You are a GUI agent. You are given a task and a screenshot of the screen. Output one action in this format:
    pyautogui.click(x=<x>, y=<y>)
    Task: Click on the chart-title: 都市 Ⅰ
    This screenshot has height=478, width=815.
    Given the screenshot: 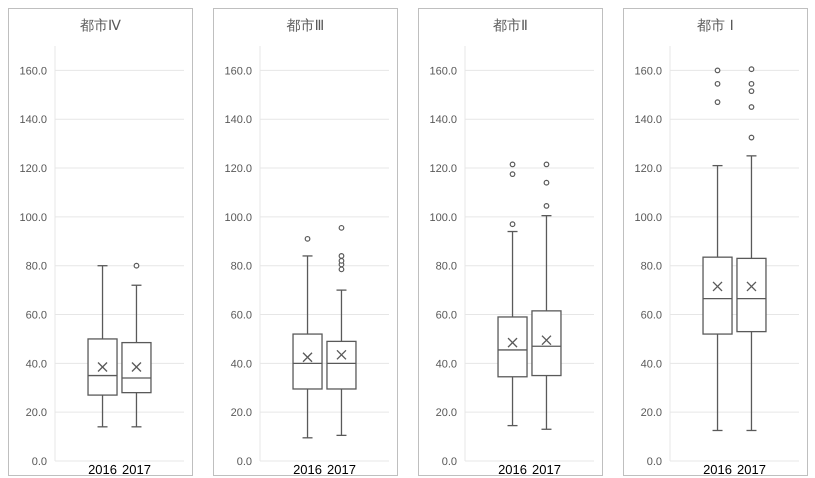 What is the action you would take?
    pyautogui.click(x=715, y=26)
    